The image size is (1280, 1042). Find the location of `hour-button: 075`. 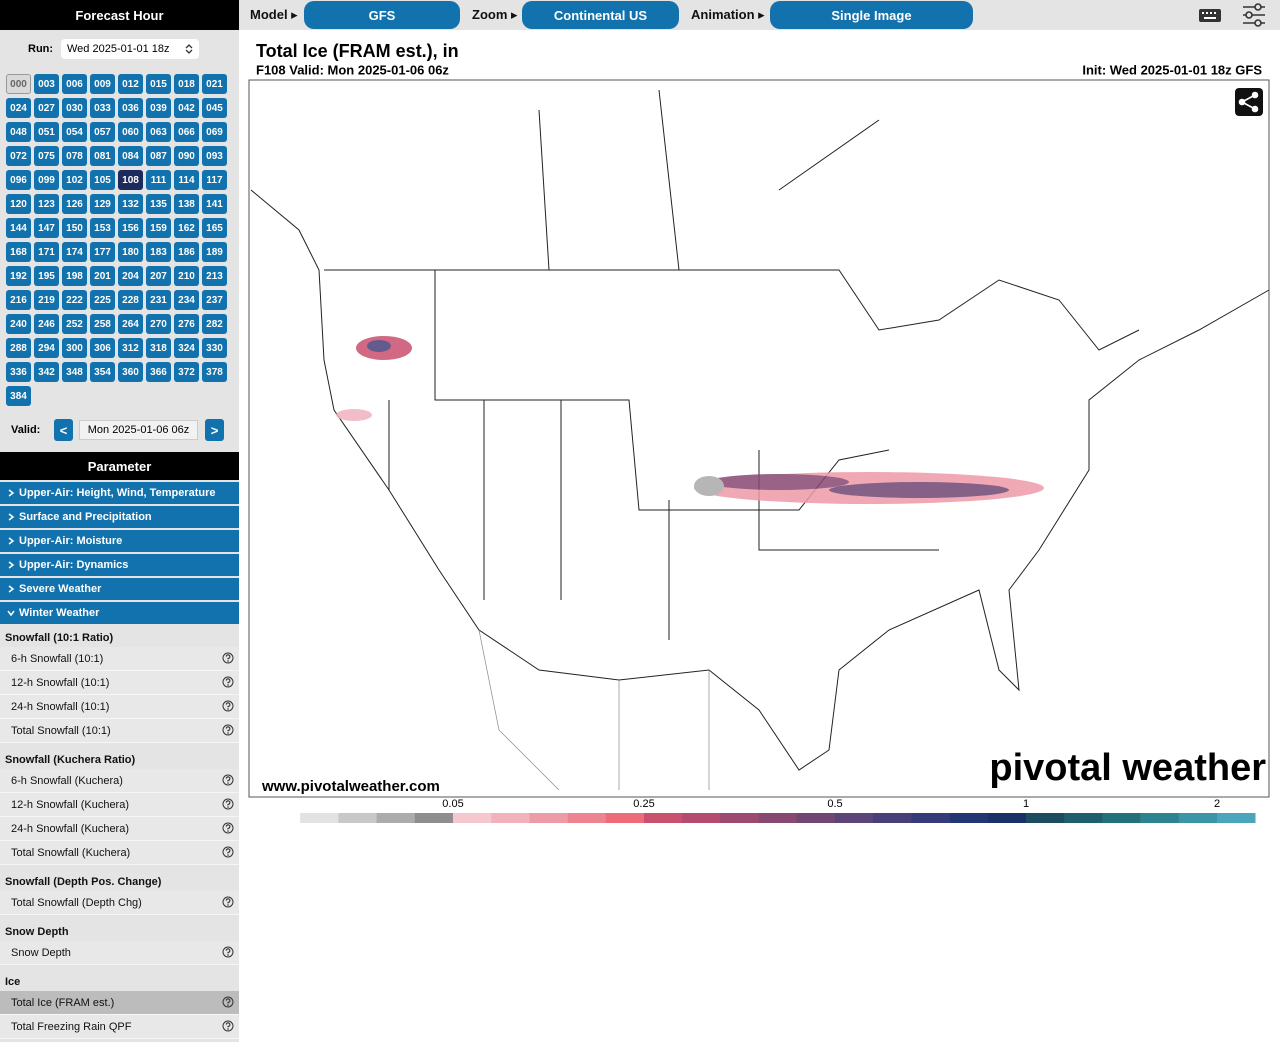

hour-button: 075 is located at coordinates (46, 156).